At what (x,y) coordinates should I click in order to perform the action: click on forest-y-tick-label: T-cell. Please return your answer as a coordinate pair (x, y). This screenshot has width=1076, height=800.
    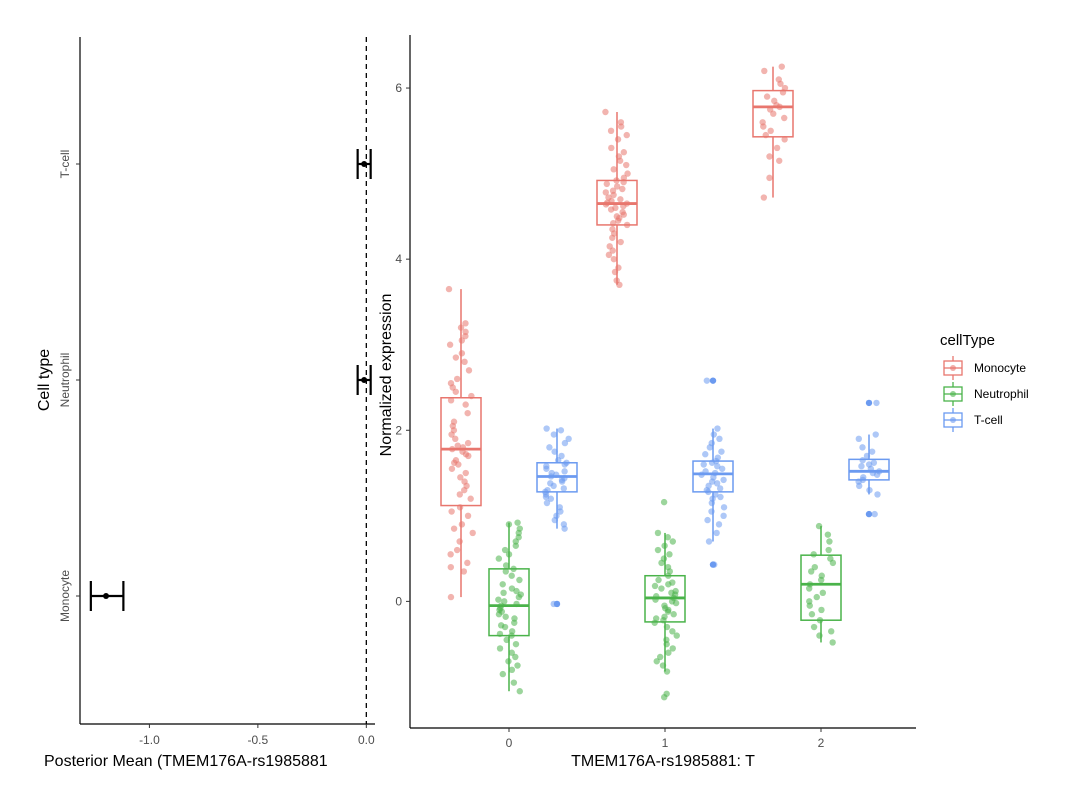
    Looking at the image, I should click on (65, 164).